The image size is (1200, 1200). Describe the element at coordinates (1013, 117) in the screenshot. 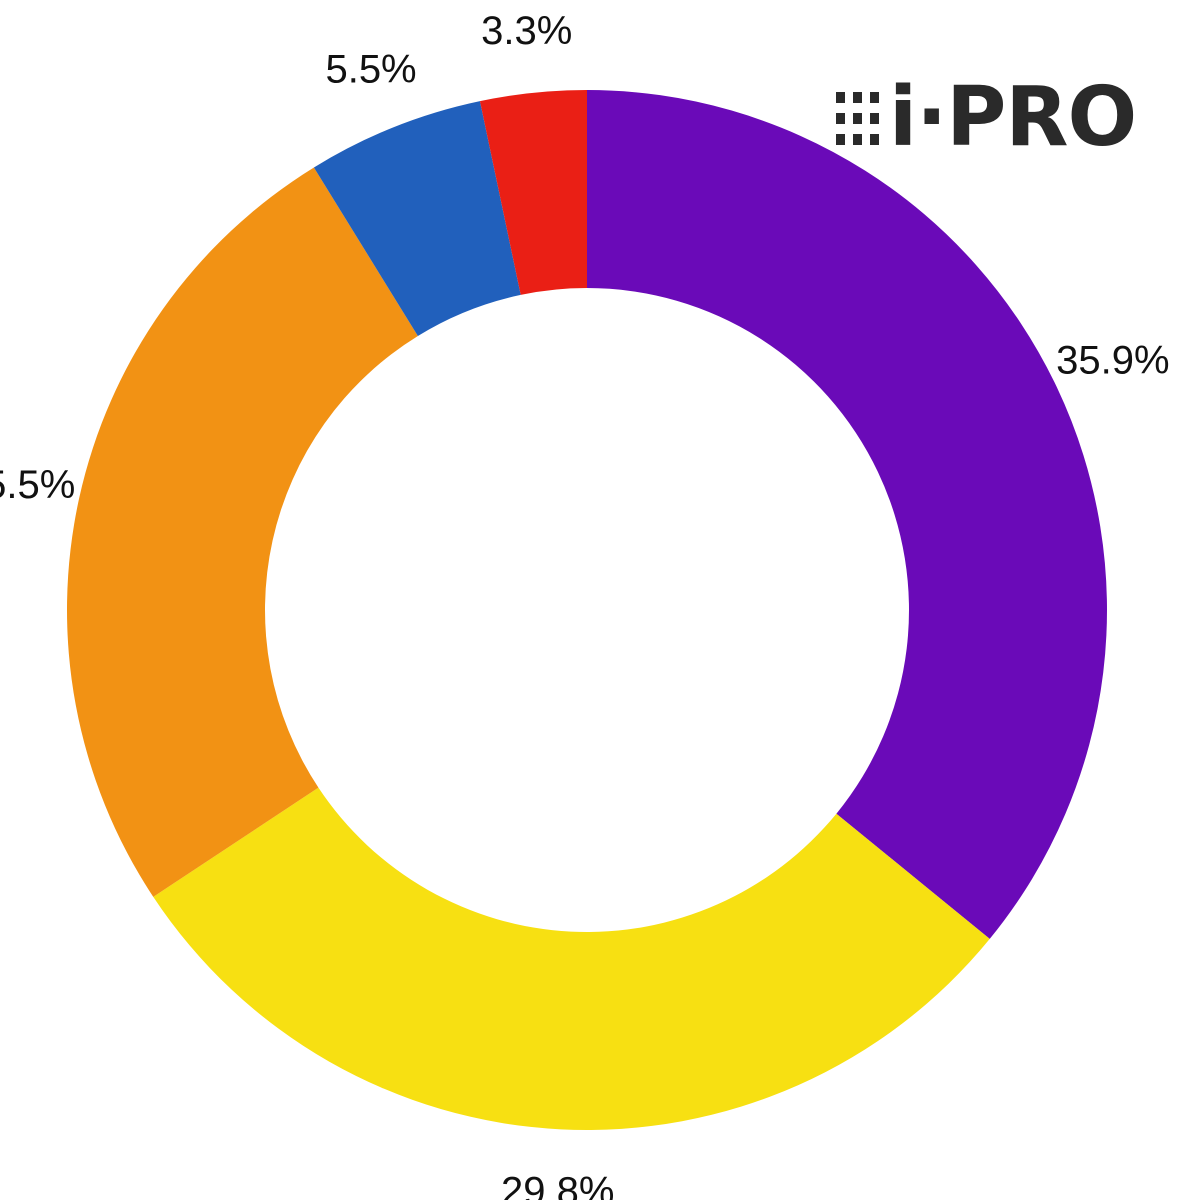

I see `logo-text: i·PRO` at that location.